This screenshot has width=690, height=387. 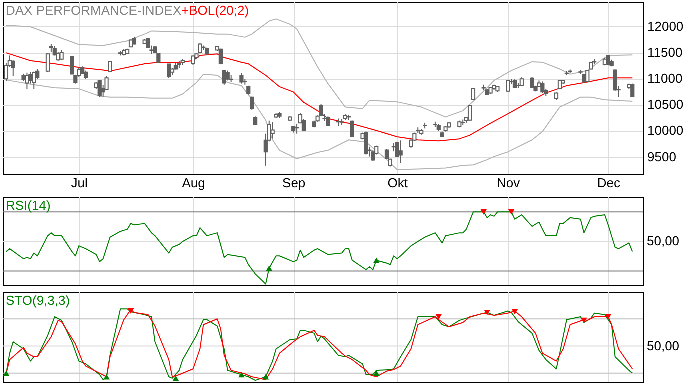 I want to click on x-tick-label: Okt, so click(x=398, y=183).